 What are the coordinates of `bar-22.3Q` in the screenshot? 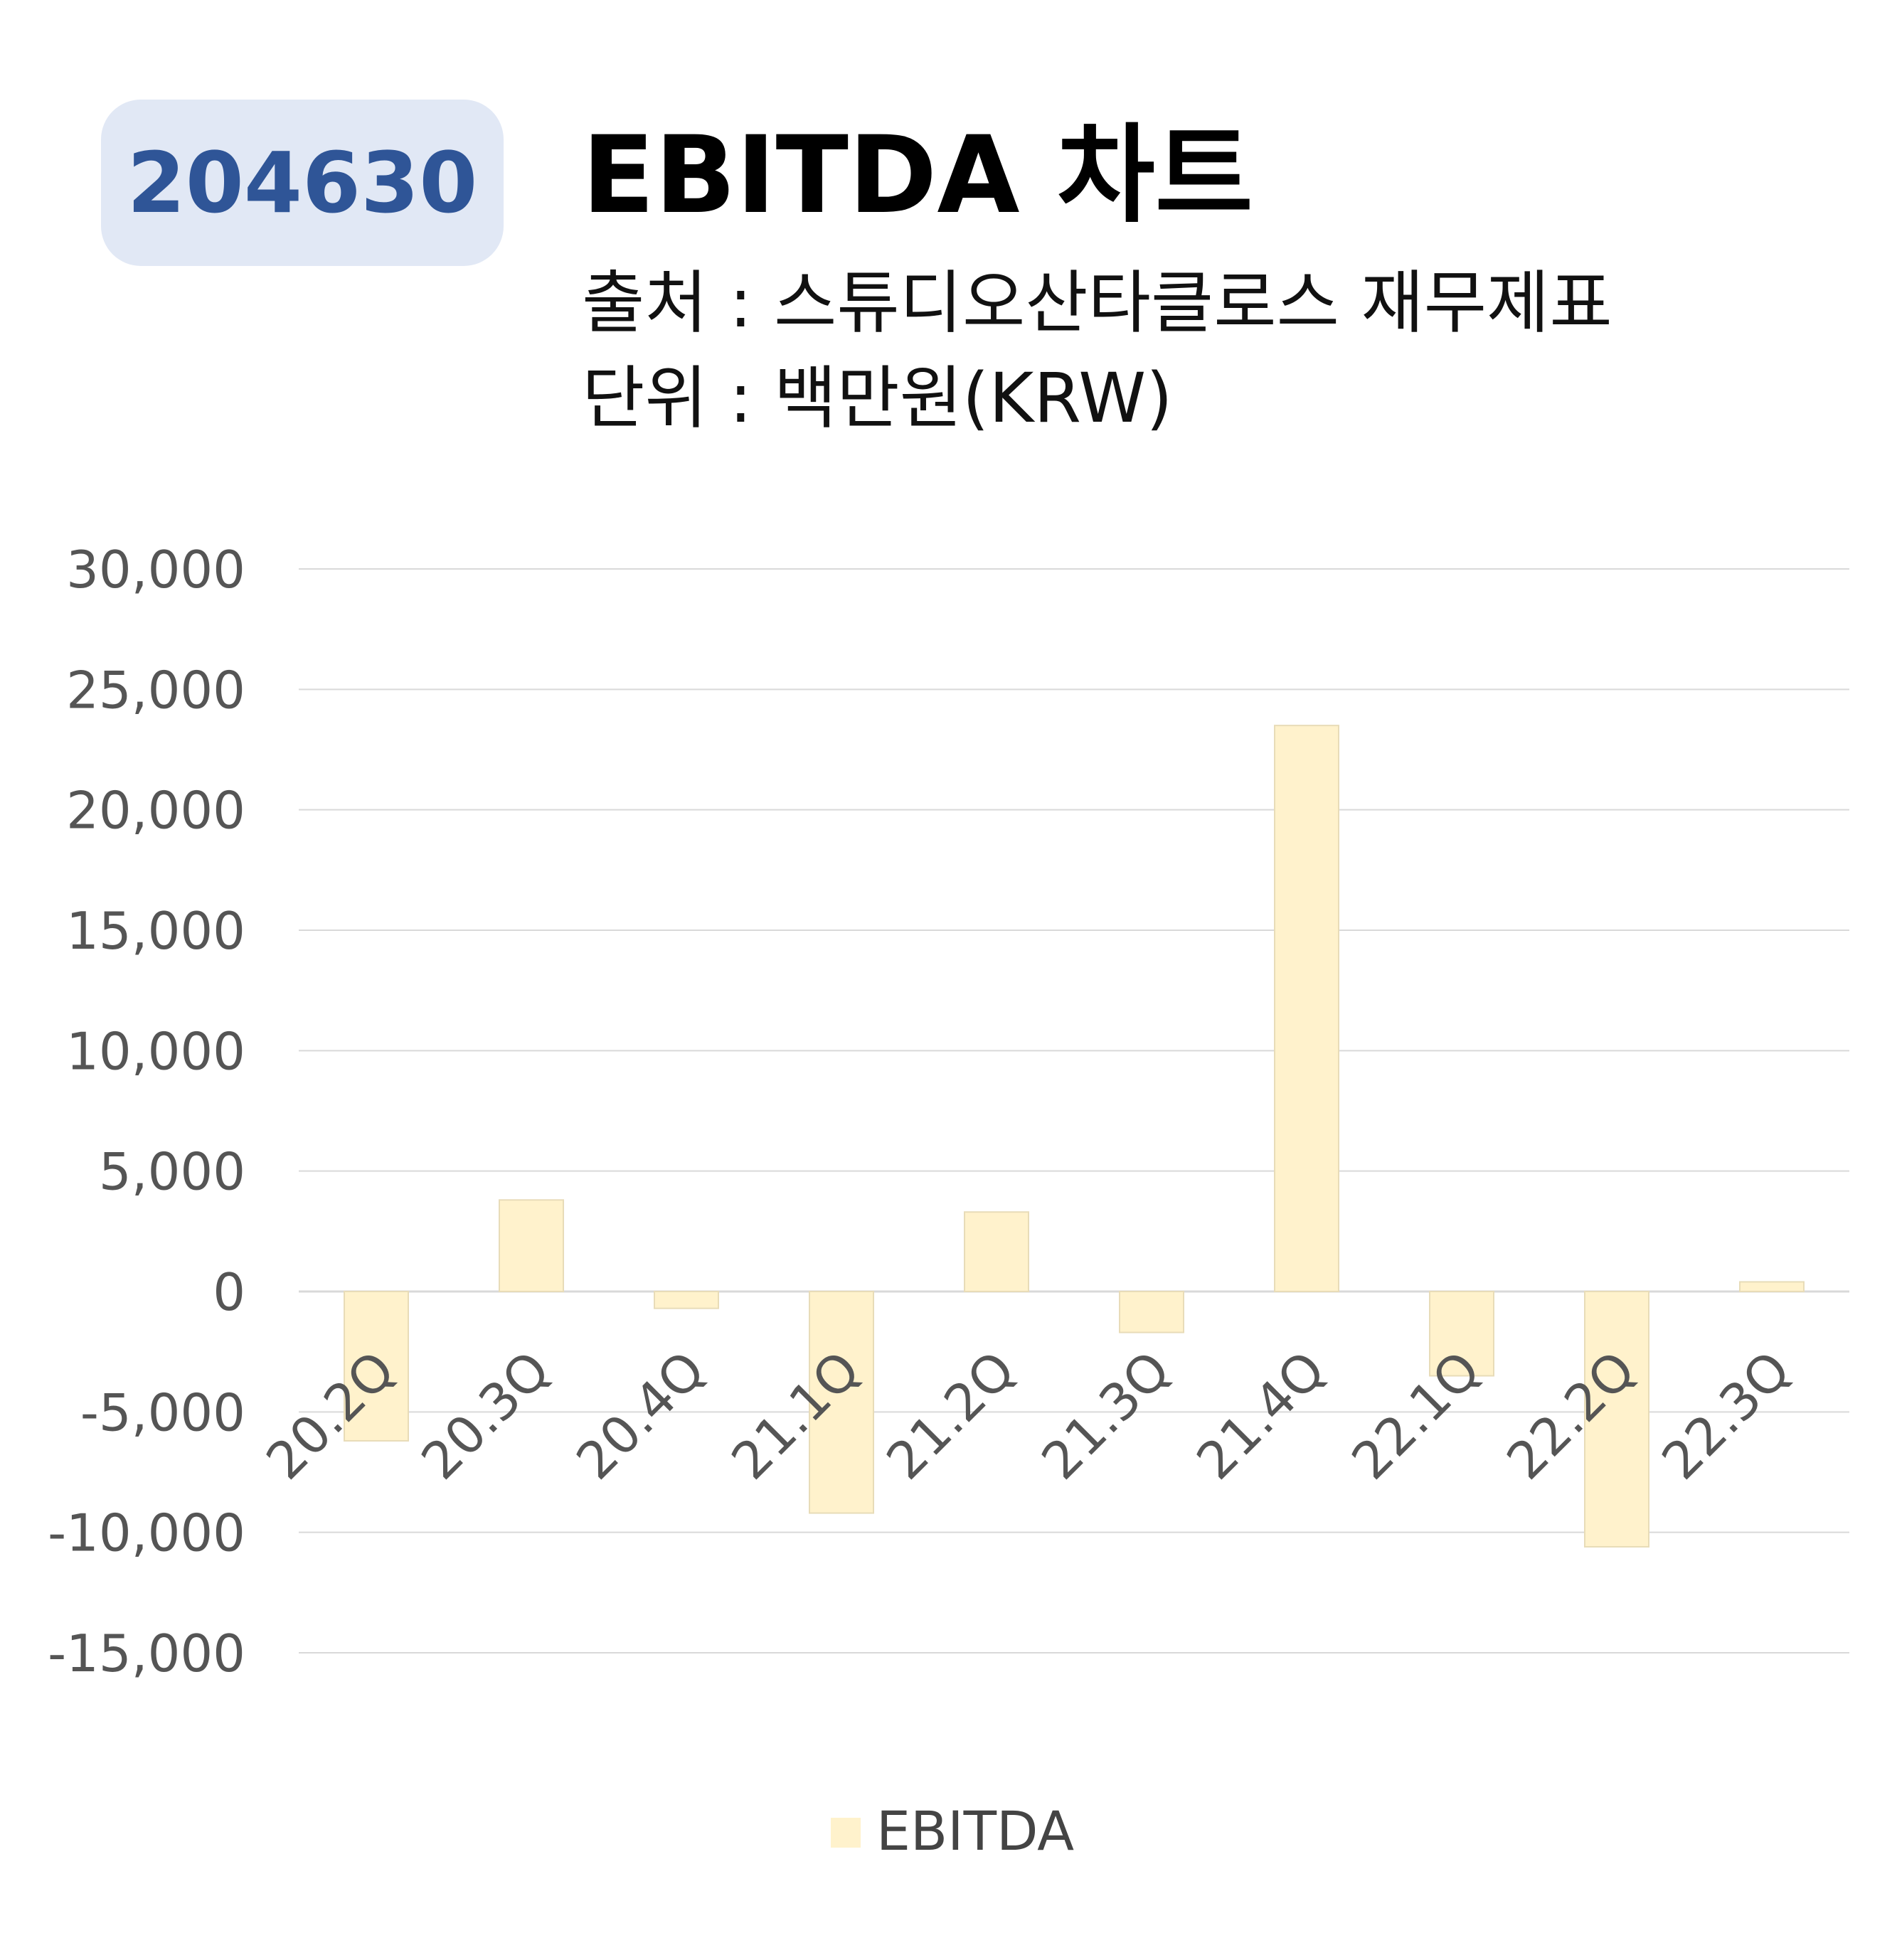 It's located at (1772, 1287).